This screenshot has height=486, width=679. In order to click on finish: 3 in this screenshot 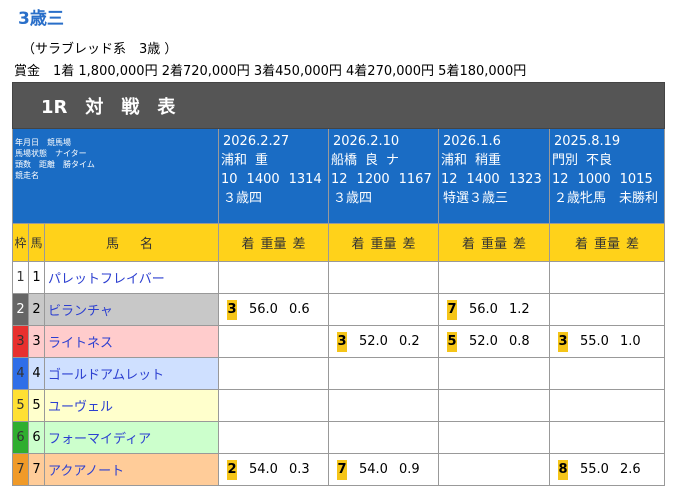, I will do `click(232, 309)`.